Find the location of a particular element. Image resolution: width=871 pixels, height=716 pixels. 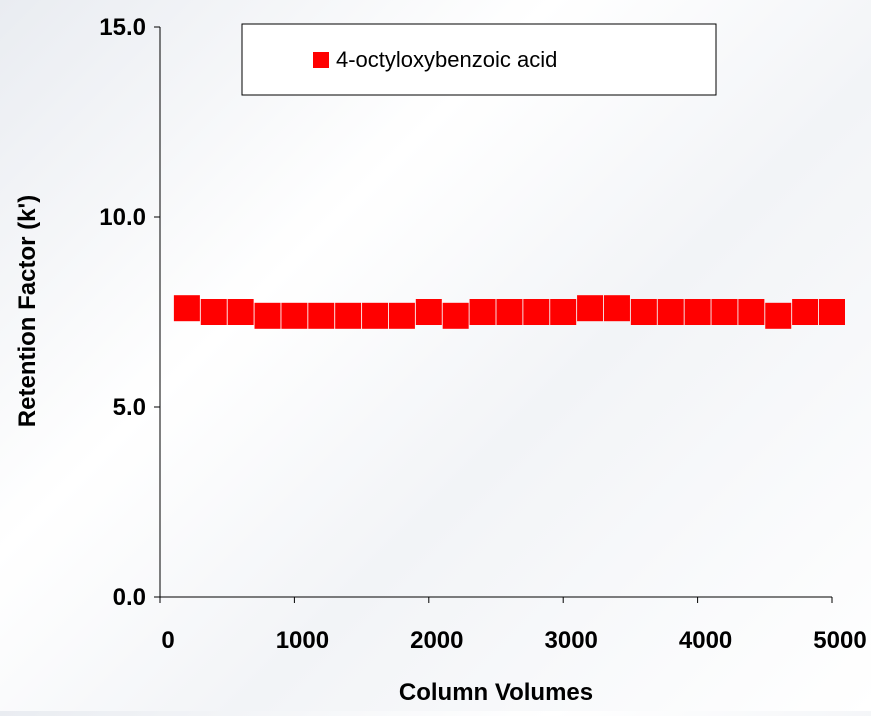

x-tick-label: 0 is located at coordinates (167, 640).